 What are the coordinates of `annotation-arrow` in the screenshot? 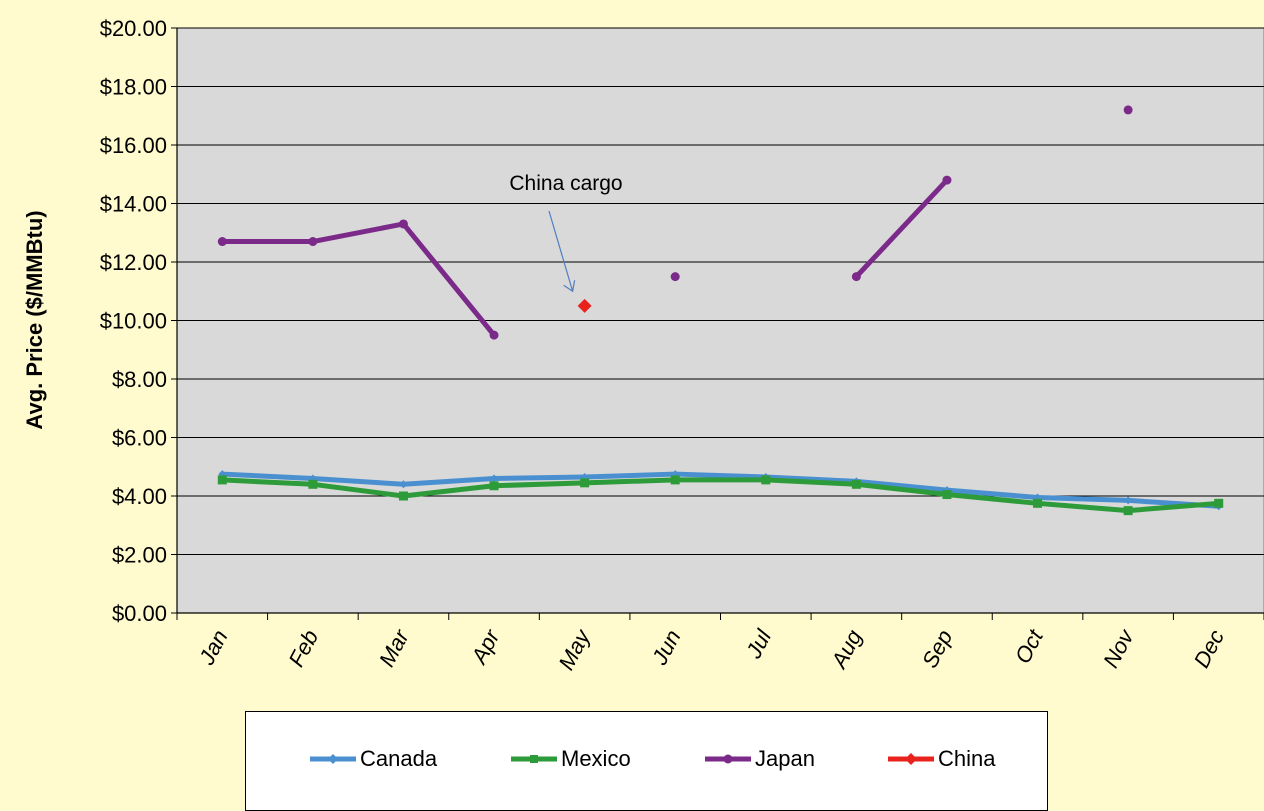 It's located at (561, 251).